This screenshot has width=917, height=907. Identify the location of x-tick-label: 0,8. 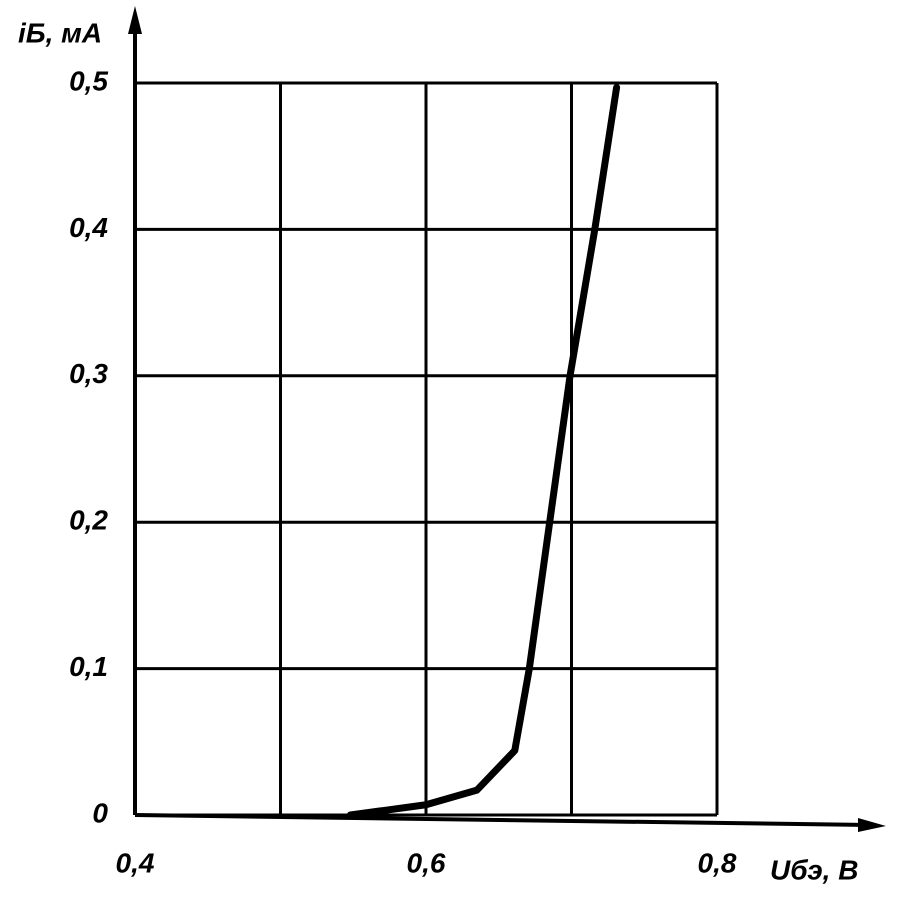
(717, 862).